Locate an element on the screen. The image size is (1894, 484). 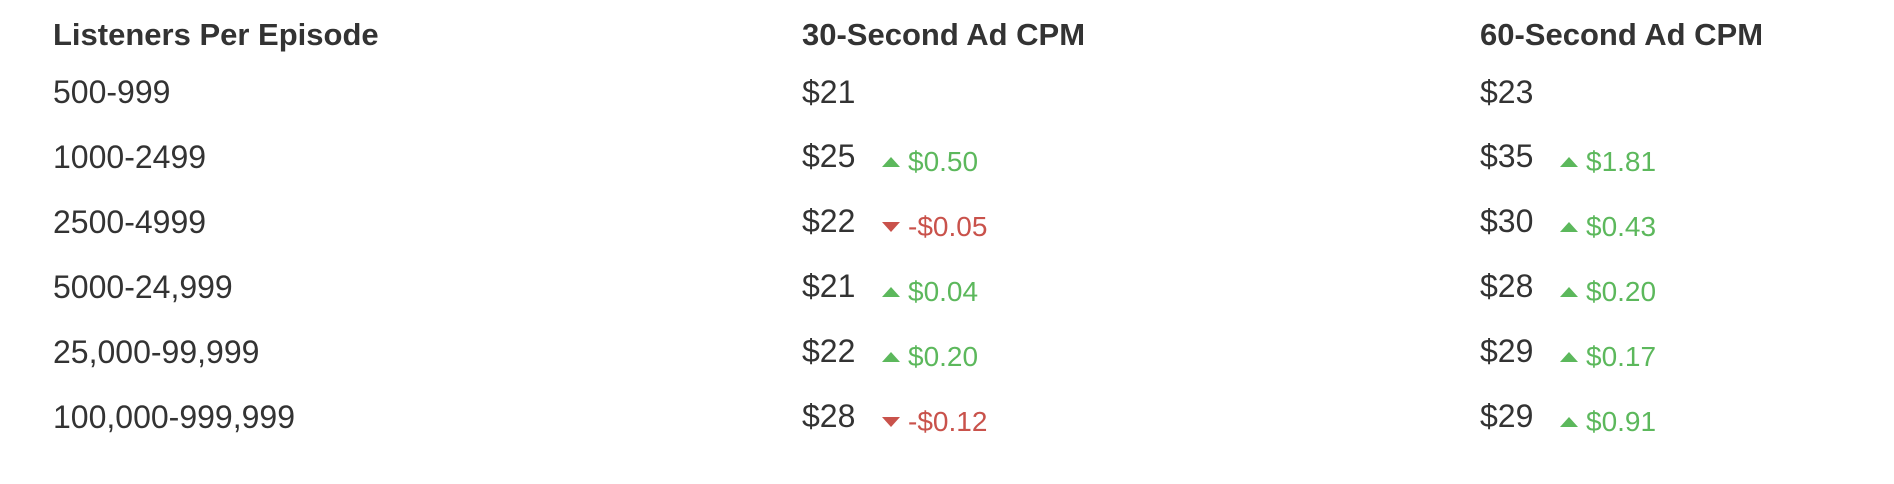
cpm-30-change: $0.04 is located at coordinates (930, 292).